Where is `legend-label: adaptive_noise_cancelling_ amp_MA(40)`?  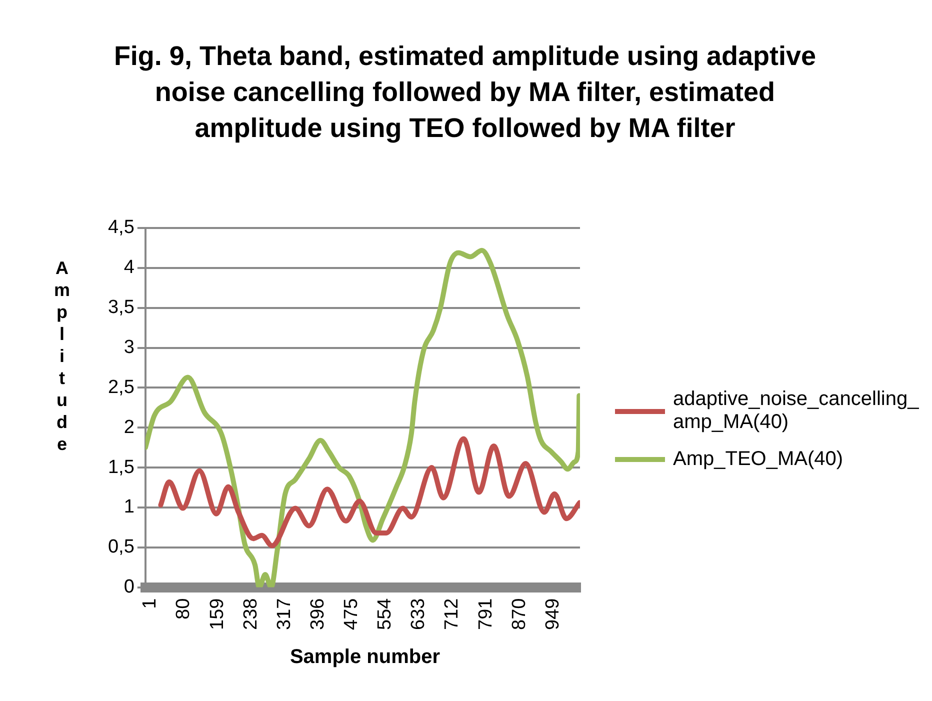 legend-label: adaptive_noise_cancelling_ amp_MA(40) is located at coordinates (796, 411).